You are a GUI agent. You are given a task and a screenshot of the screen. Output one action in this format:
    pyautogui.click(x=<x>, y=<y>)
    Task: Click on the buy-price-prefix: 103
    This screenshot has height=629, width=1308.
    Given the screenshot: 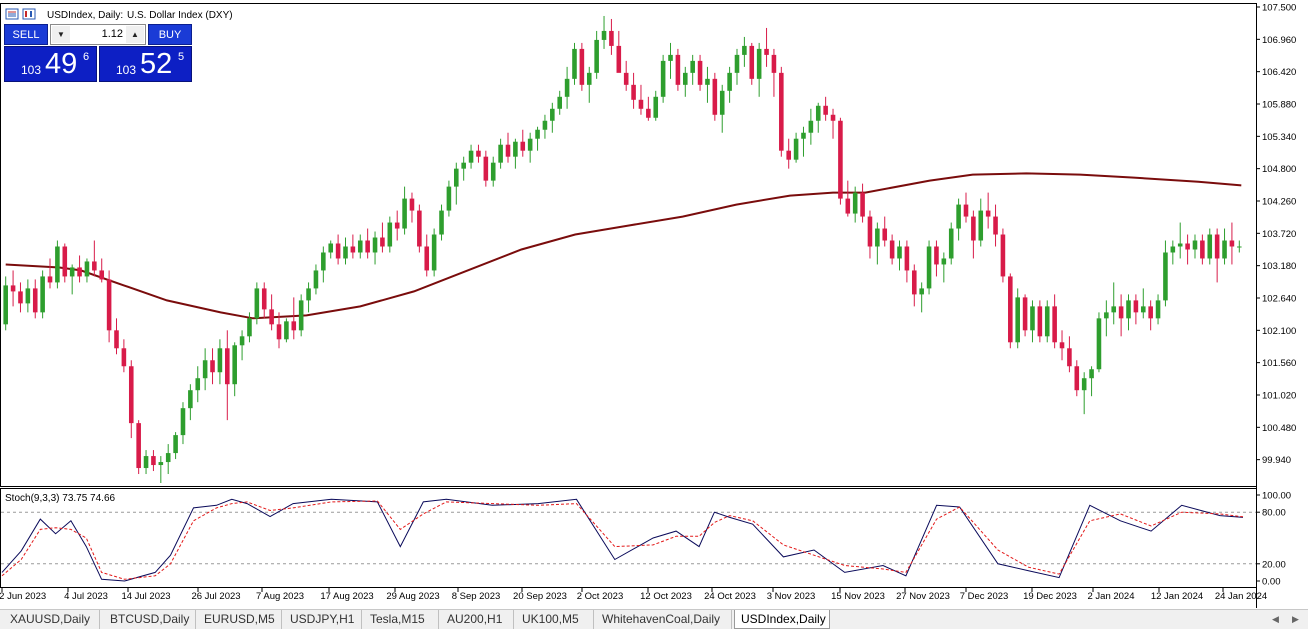 What is the action you would take?
    pyautogui.click(x=126, y=70)
    